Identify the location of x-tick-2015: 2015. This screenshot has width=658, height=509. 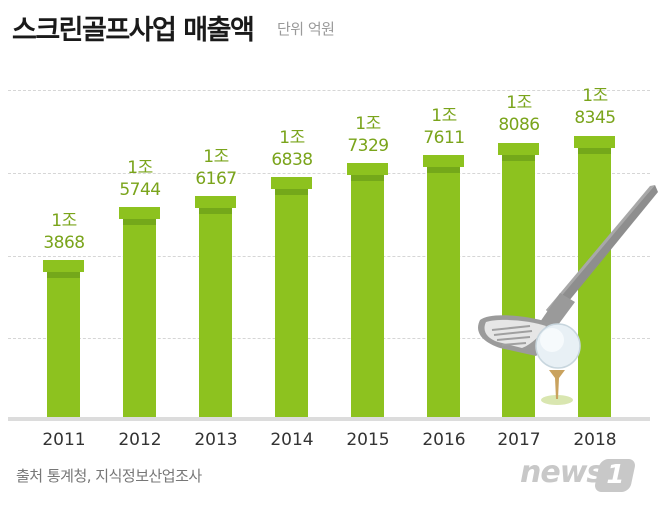
(368, 440).